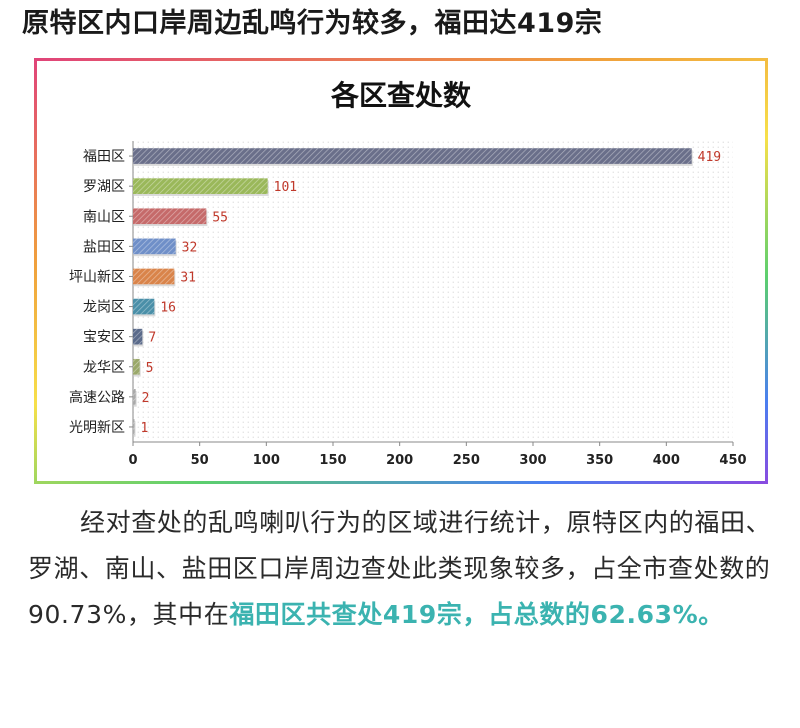  I want to click on headline: 原特区内口岸周边乱鸣行为较多，福田达419宗, so click(312, 23).